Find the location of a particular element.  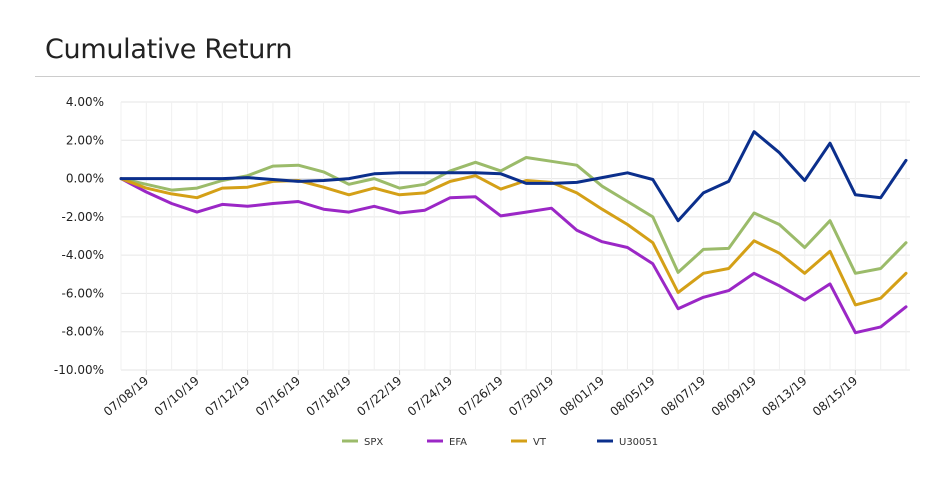

y-tick-label: -8.00% is located at coordinates (83, 332).